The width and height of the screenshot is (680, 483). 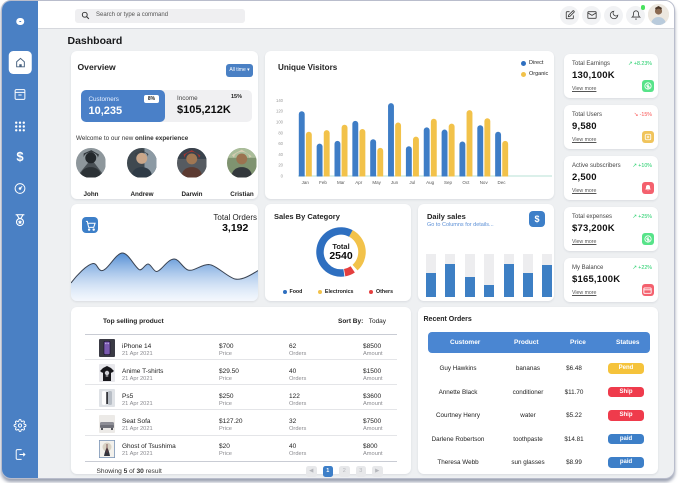 What do you see at coordinates (376, 182) in the screenshot?
I see `svg-text: May` at bounding box center [376, 182].